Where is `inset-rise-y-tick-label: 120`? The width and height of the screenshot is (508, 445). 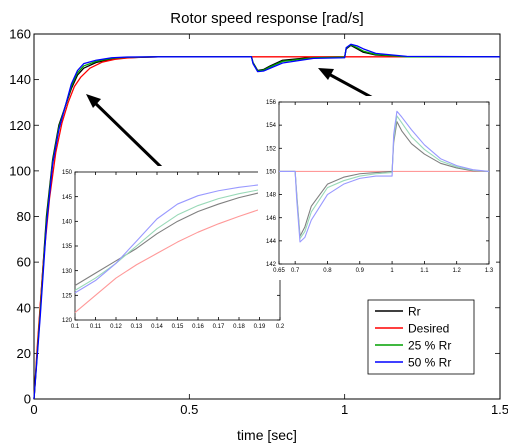 inset-rise-y-tick-label: 120 is located at coordinates (67, 321).